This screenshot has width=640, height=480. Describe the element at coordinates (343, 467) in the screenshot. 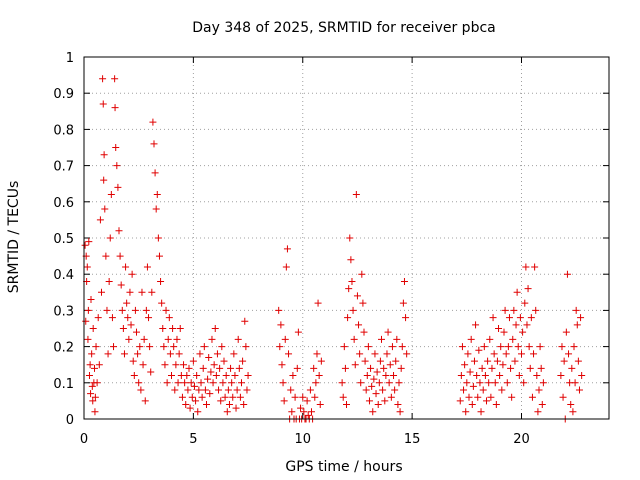

I see `x-axis-label: GPS time / hours` at that location.